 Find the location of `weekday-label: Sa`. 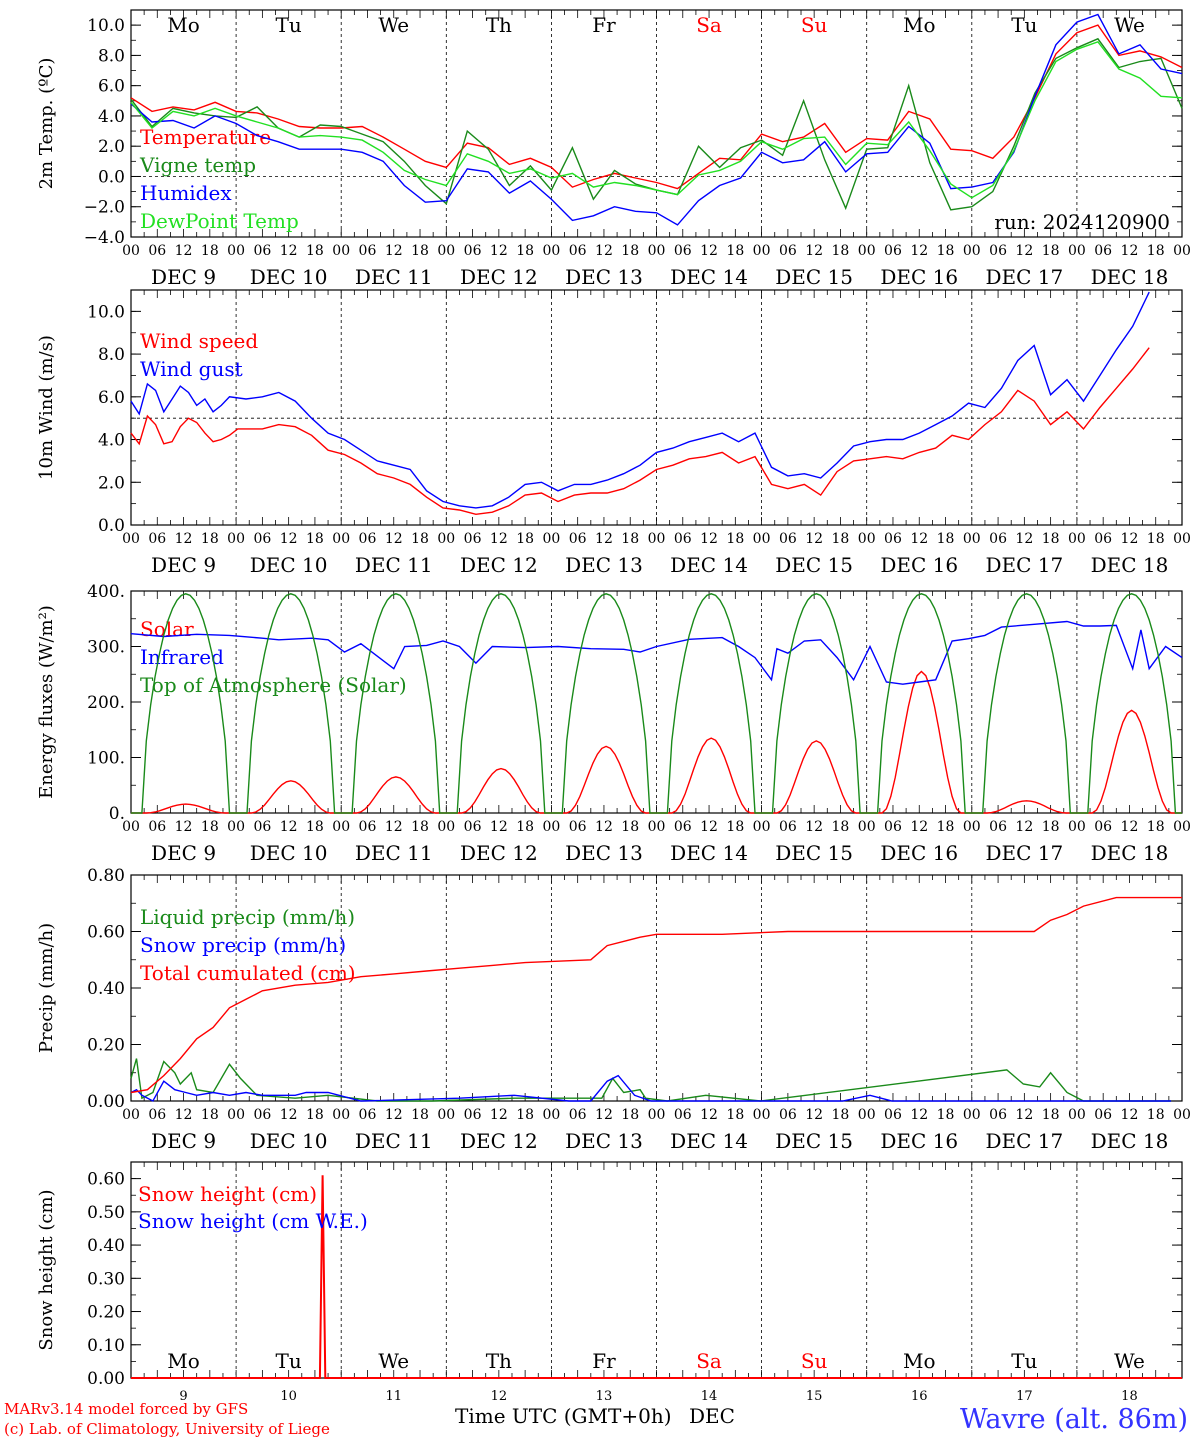

weekday-label: Sa is located at coordinates (709, 1361).